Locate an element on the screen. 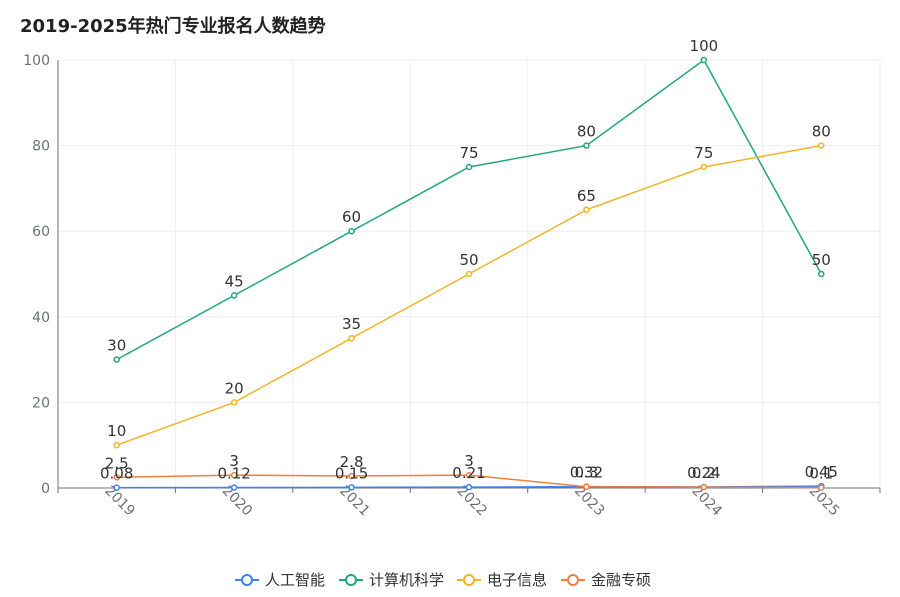 Image resolution: width=900 pixels, height=597 pixels. data-label: 0.1 is located at coordinates (821, 474).